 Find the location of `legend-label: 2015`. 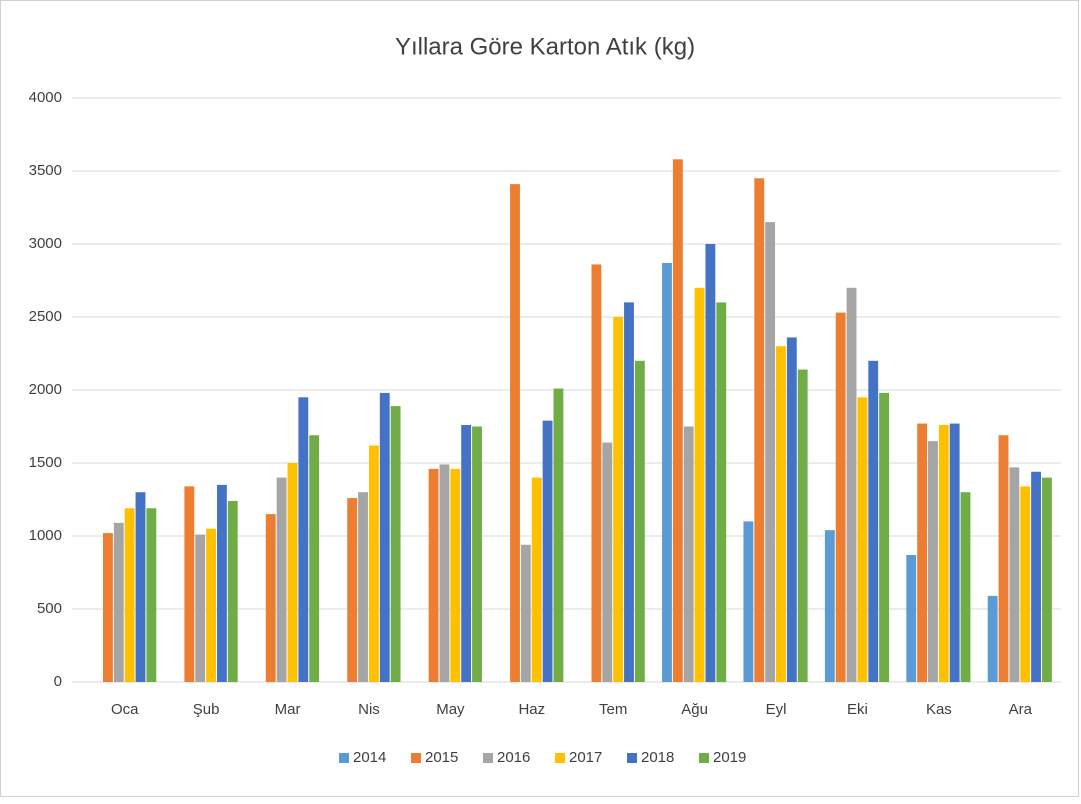

legend-label: 2015 is located at coordinates (441, 757).